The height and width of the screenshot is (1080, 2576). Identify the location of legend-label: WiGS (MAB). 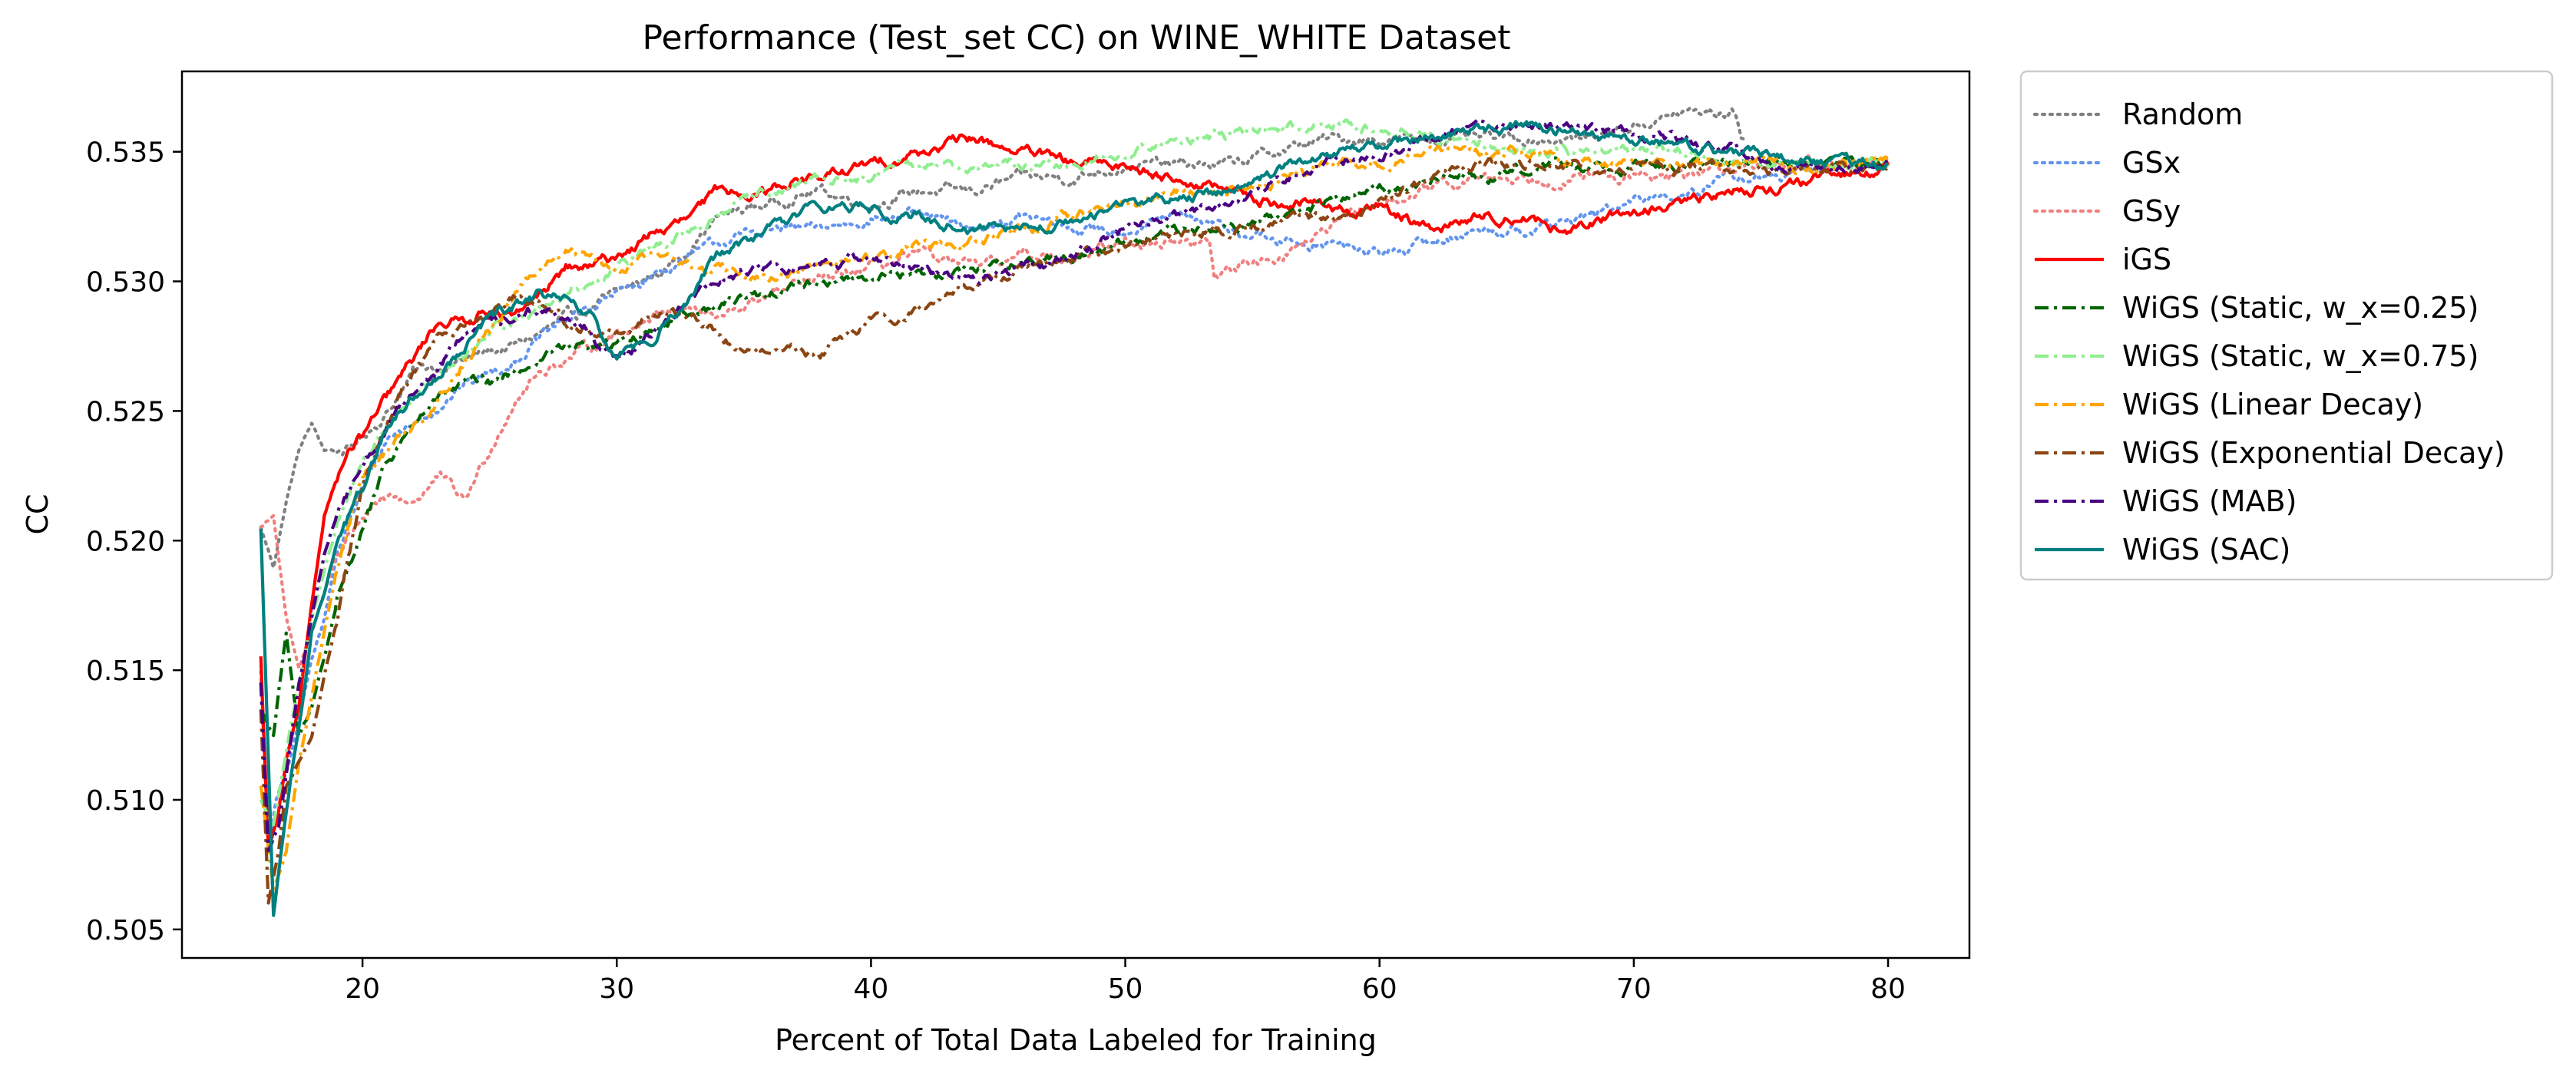
(2209, 501).